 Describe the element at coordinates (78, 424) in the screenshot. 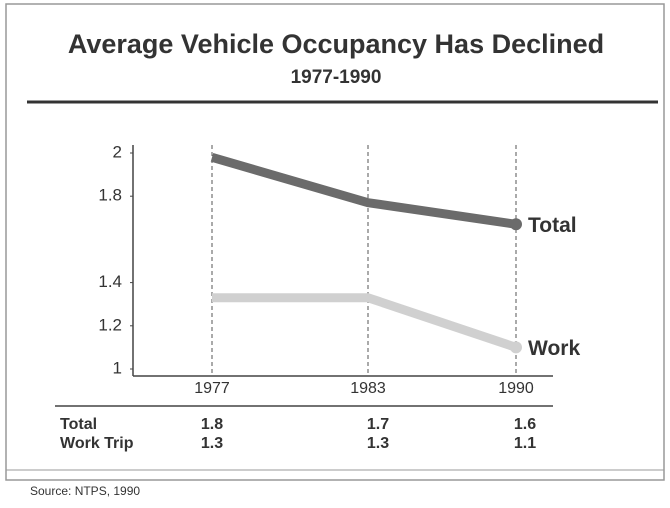

I see `table-row-label: Total` at that location.